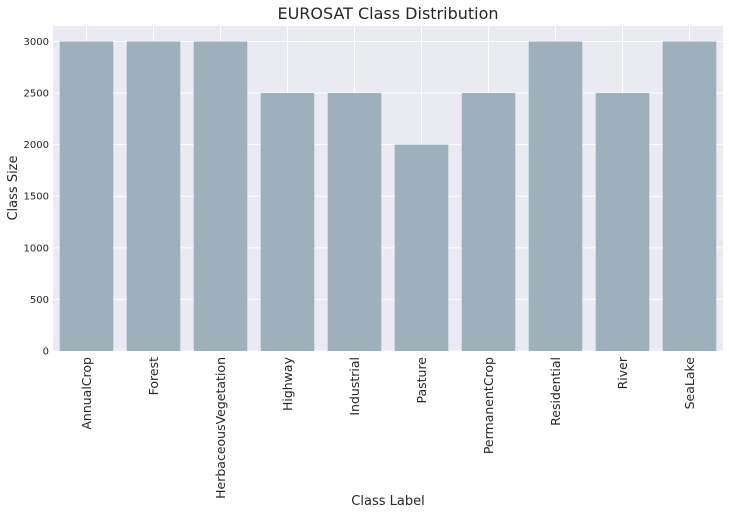  What do you see at coordinates (36, 145) in the screenshot?
I see `y-tick-label: 2000` at bounding box center [36, 145].